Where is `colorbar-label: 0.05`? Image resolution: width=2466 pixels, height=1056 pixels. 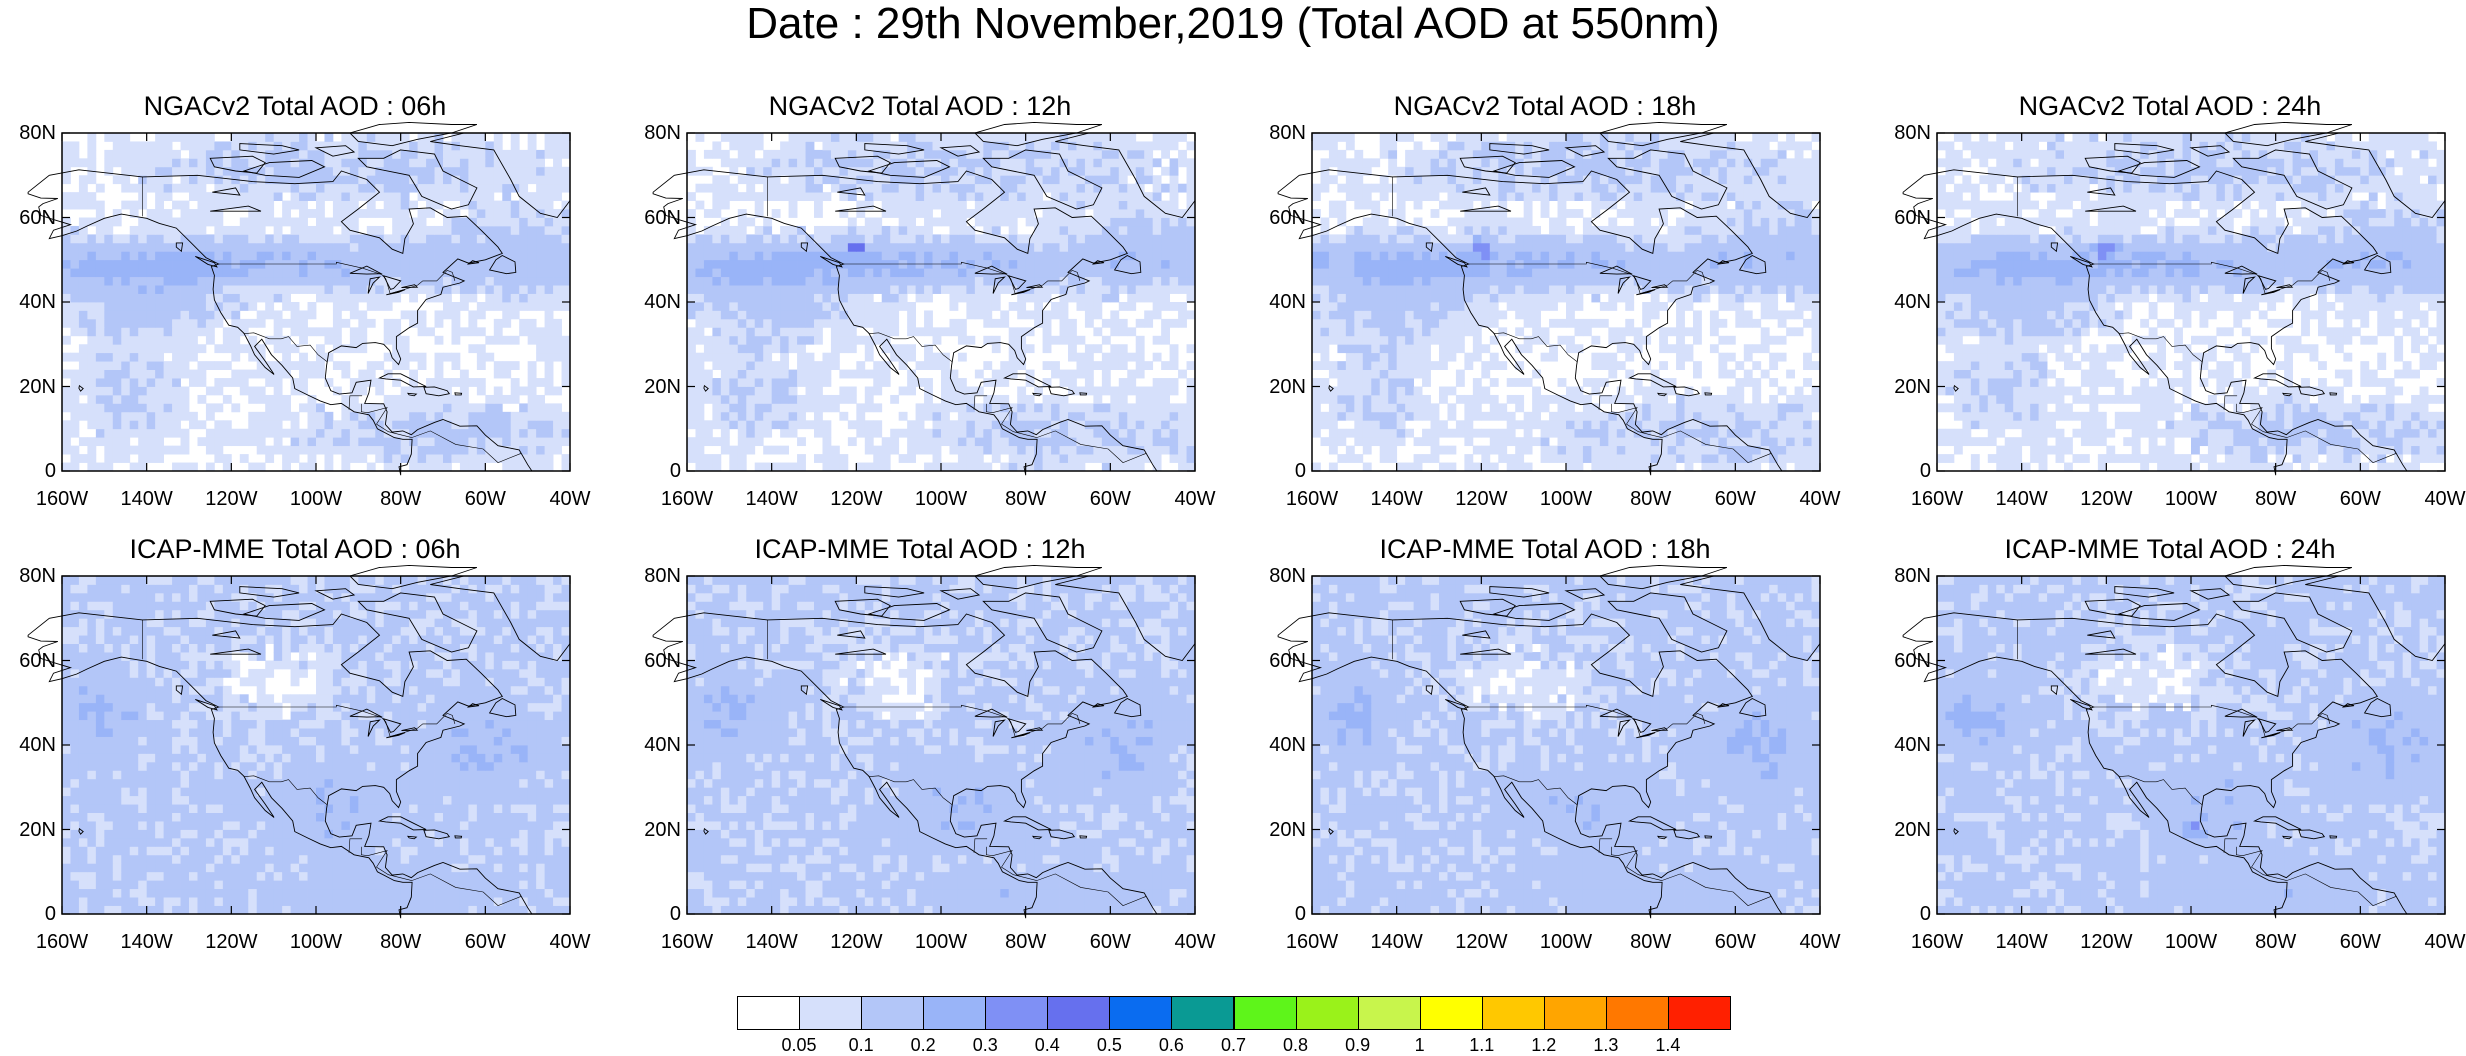 colorbar-label: 0.05 is located at coordinates (799, 1045).